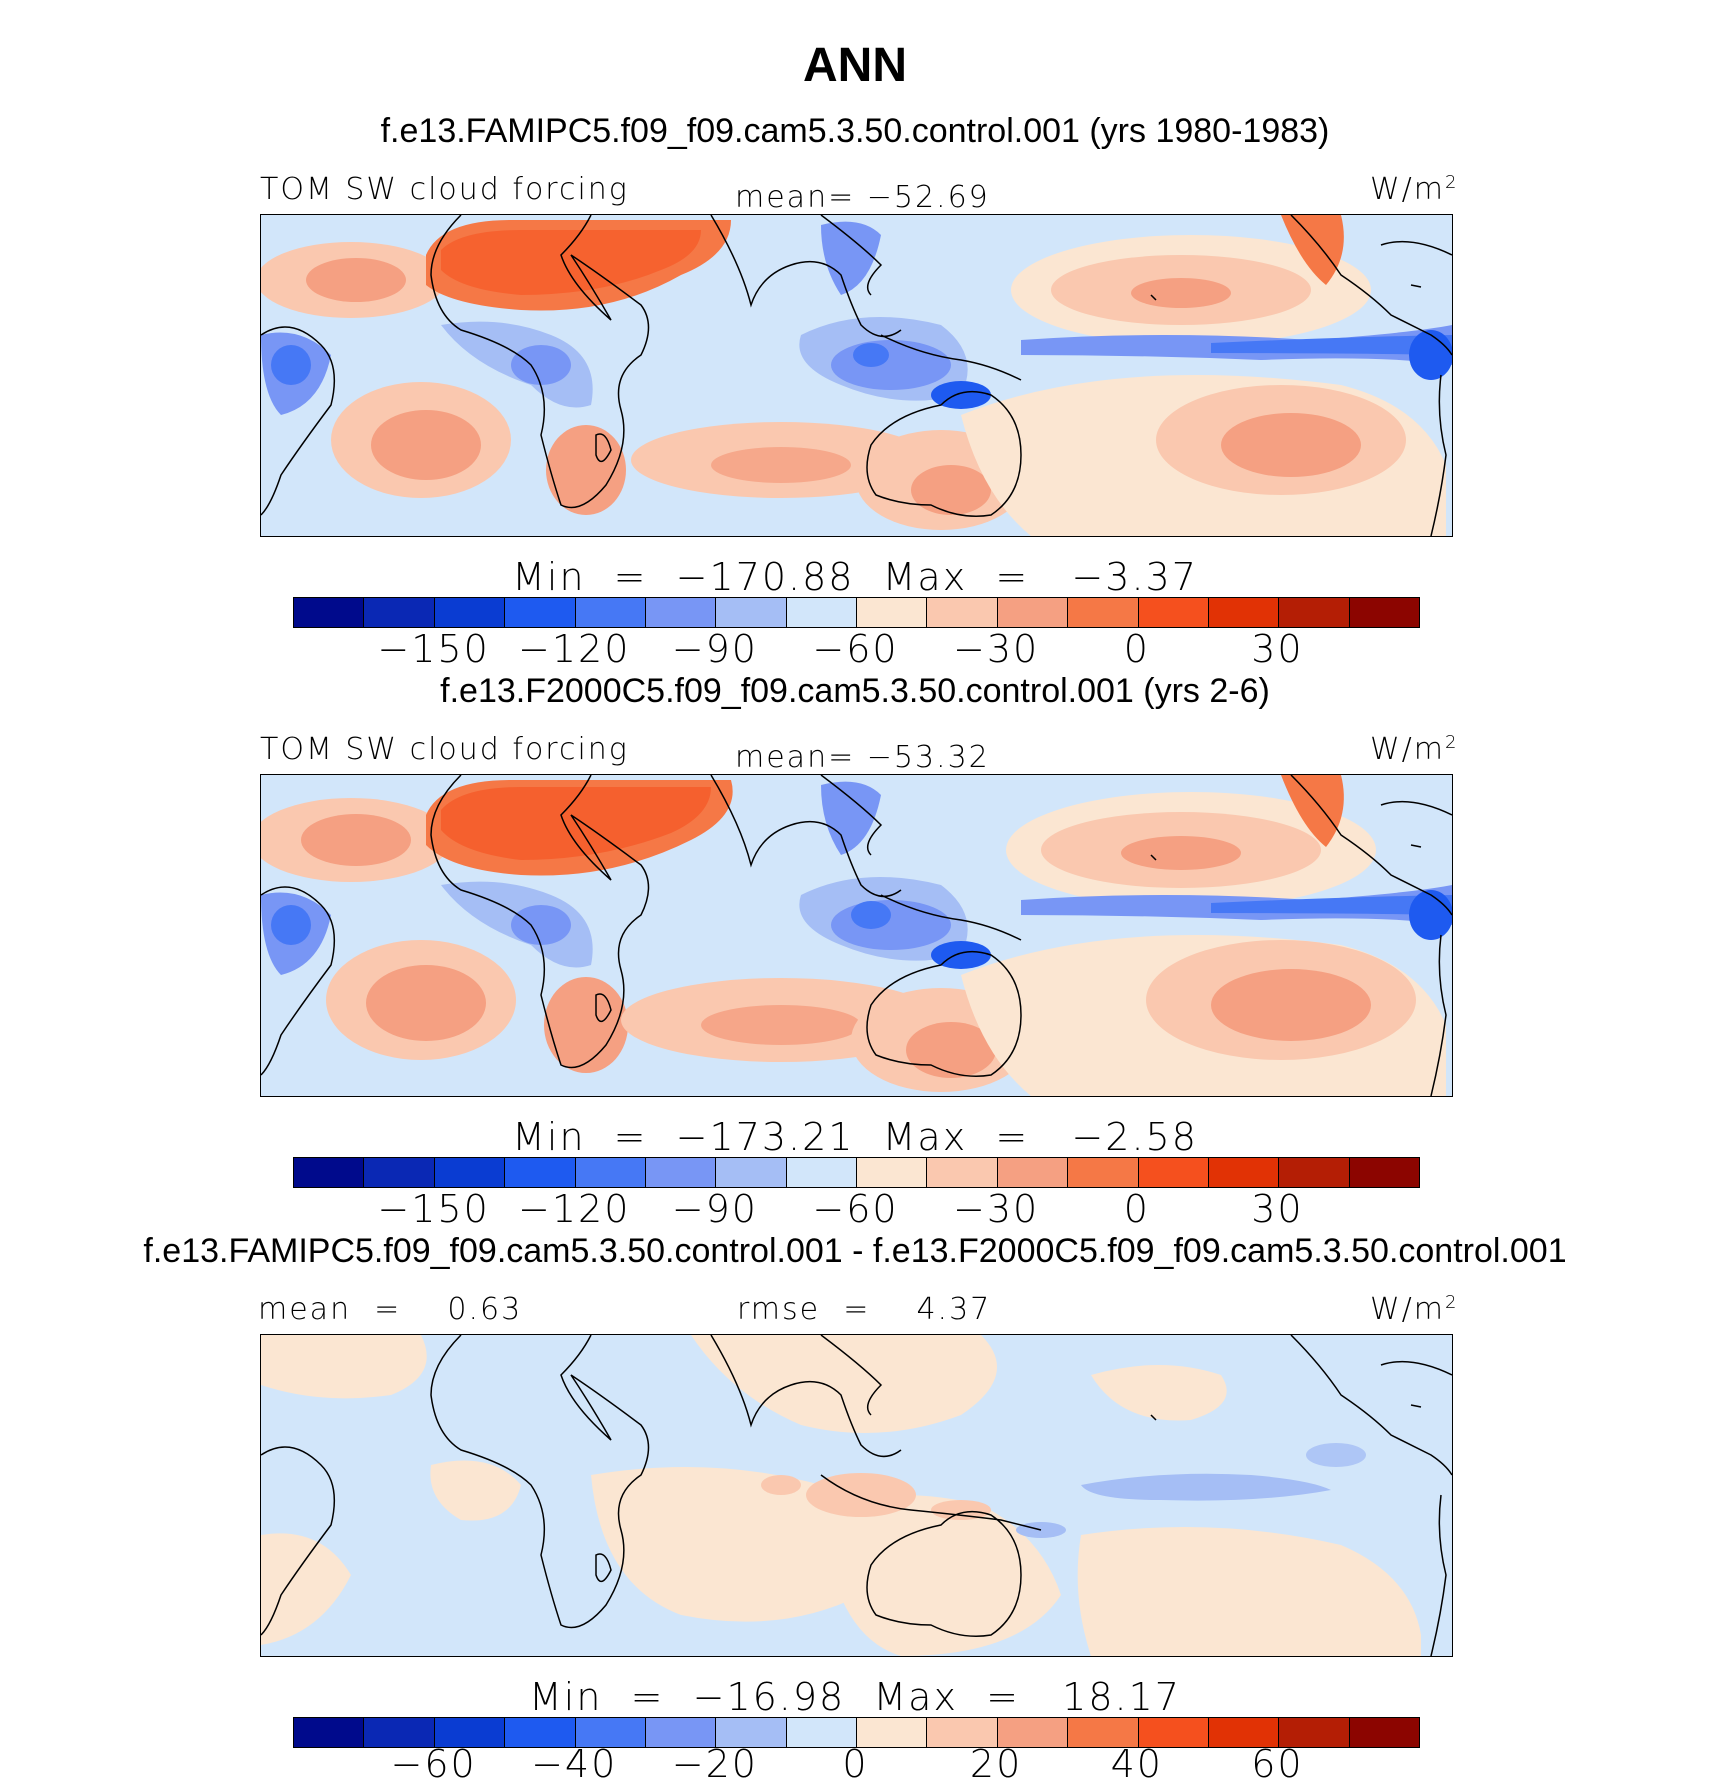 The width and height of the screenshot is (1710, 1786). I want to click on colorbar-tick-label: −40, so click(574, 1764).